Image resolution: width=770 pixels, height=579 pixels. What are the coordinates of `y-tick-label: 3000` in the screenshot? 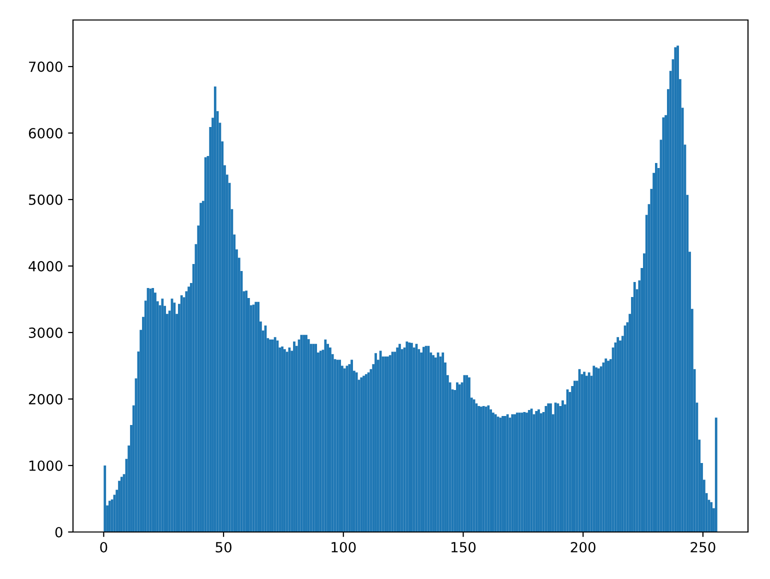 It's located at (45, 332).